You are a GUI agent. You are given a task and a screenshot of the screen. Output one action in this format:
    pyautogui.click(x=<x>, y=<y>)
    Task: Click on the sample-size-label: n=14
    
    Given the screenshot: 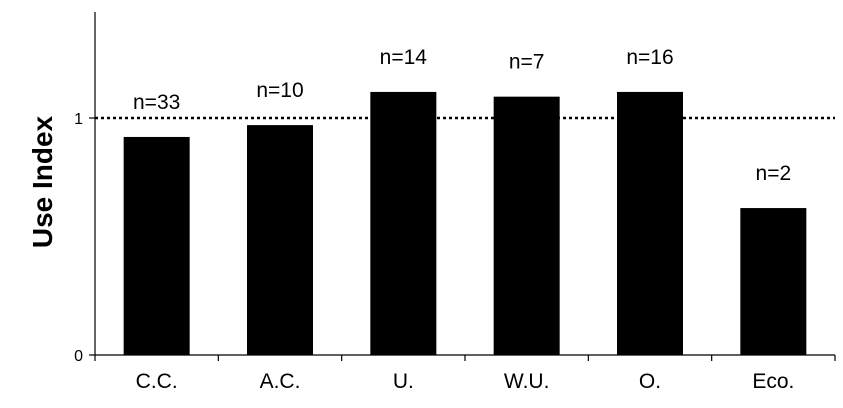 What is the action you would take?
    pyautogui.click(x=404, y=57)
    